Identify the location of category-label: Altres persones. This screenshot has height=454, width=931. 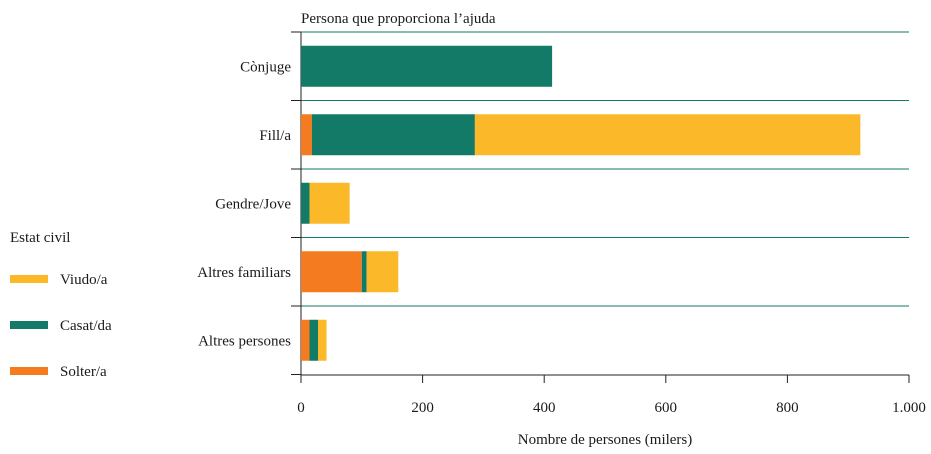
(244, 341).